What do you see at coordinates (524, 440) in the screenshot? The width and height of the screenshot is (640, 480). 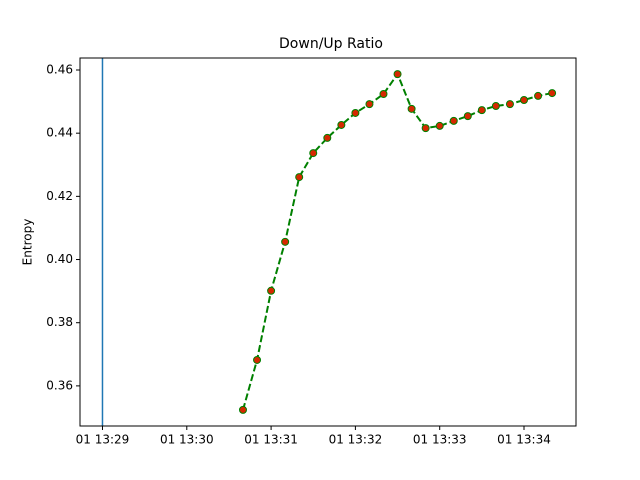 I see `x-tick-label: 01 13:34` at bounding box center [524, 440].